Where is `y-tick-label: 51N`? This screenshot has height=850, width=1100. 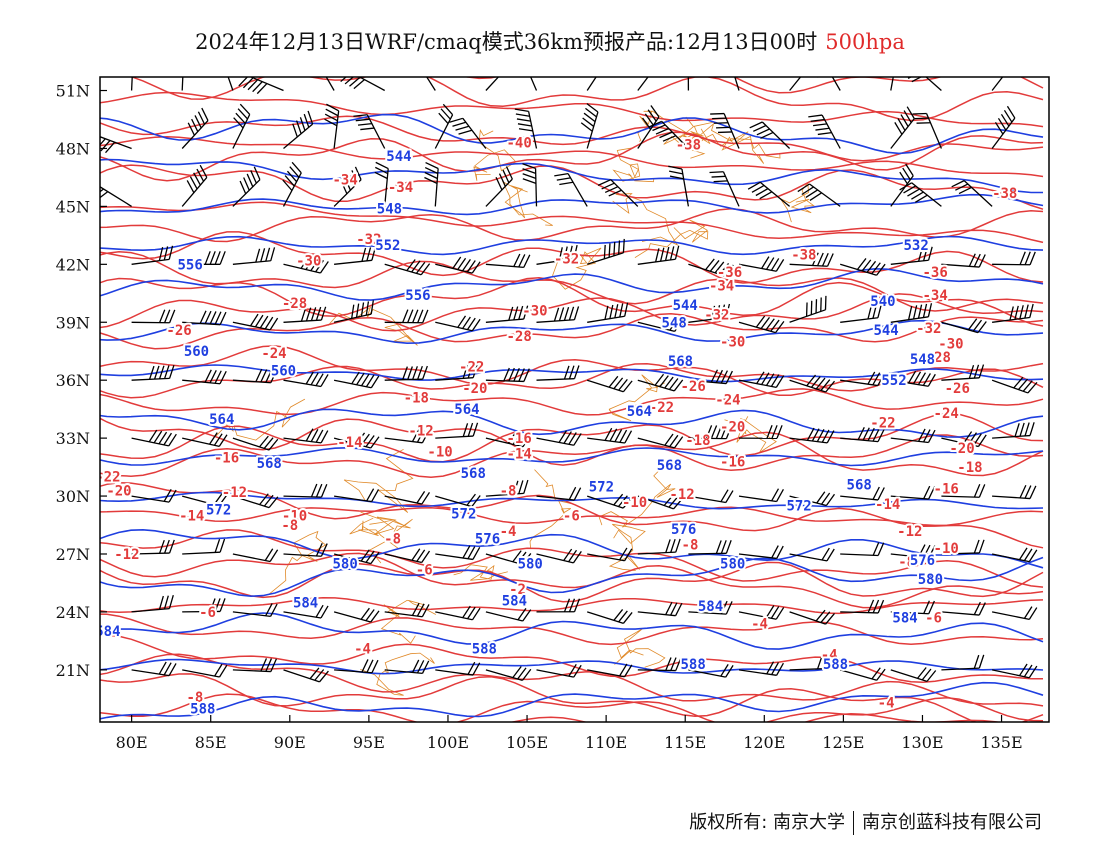
y-tick-label: 51N is located at coordinates (73, 91).